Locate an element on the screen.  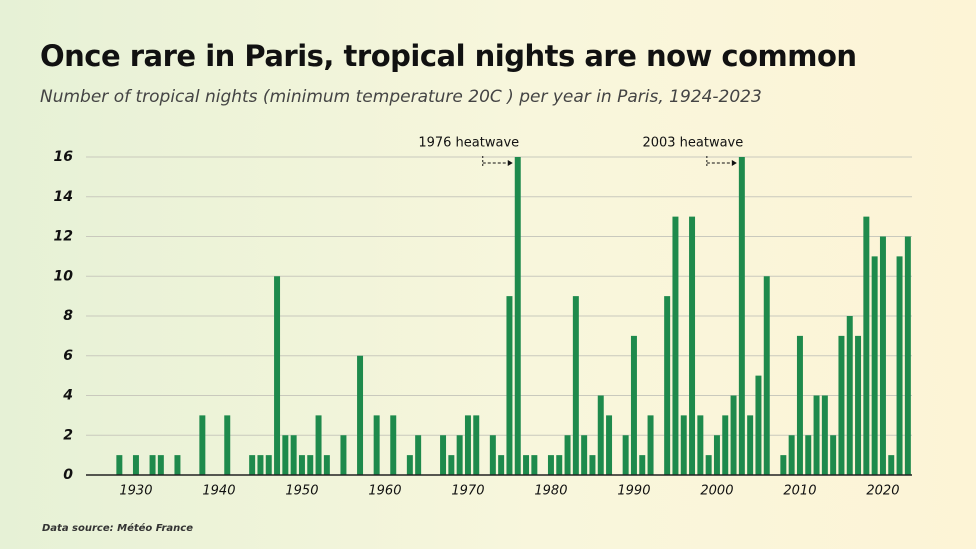
x-tick-label: 1940 is located at coordinates (218, 491).